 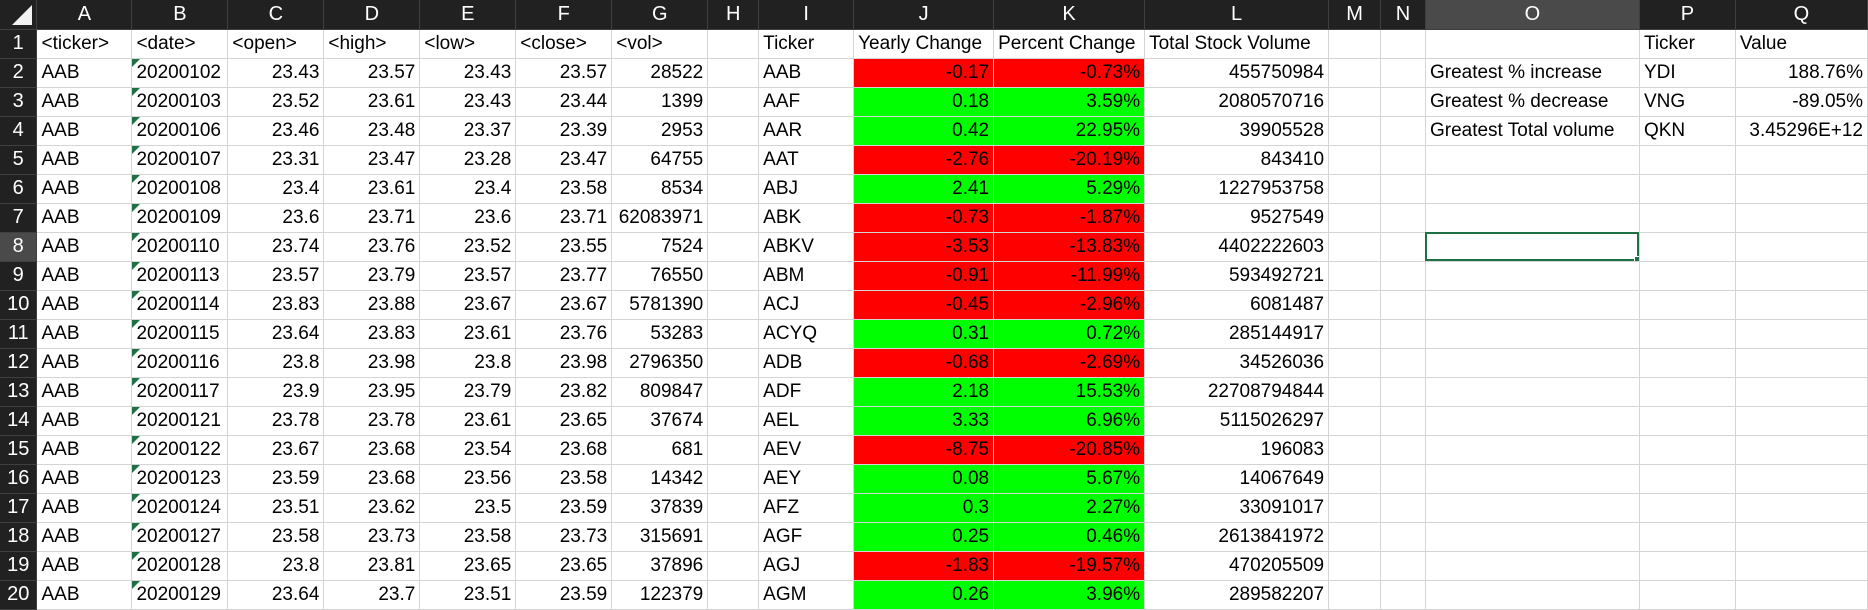 I want to click on cell-K16: 5.67%, so click(x=1069, y=479).